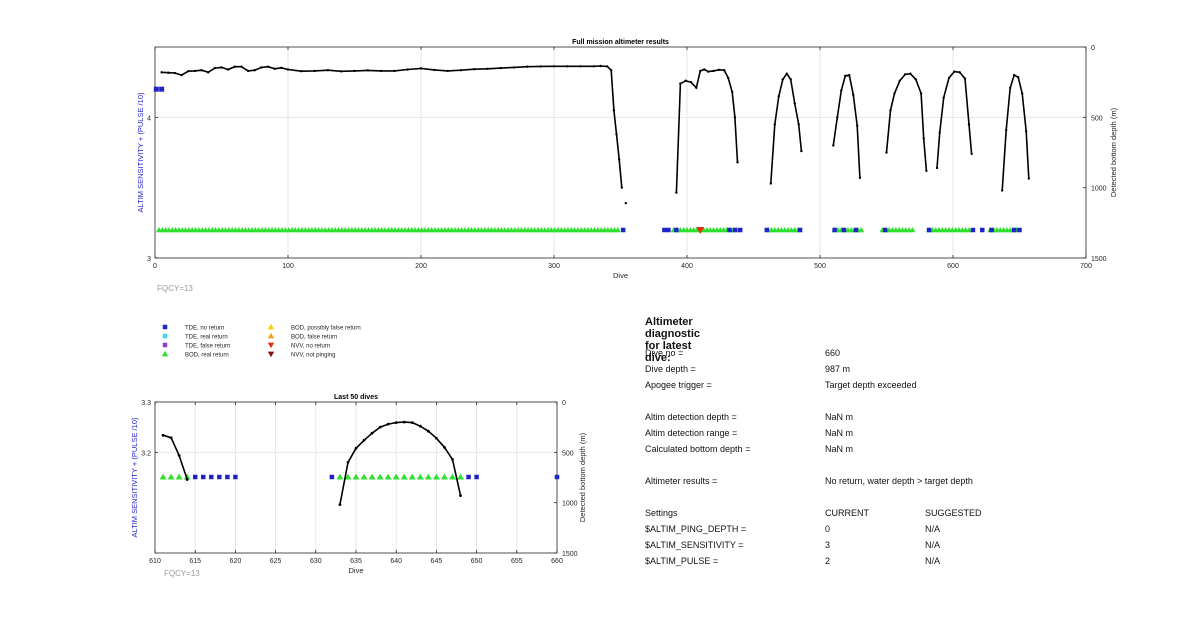  What do you see at coordinates (871, 385) in the screenshot?
I see `diag-value: Target depth exceeded` at bounding box center [871, 385].